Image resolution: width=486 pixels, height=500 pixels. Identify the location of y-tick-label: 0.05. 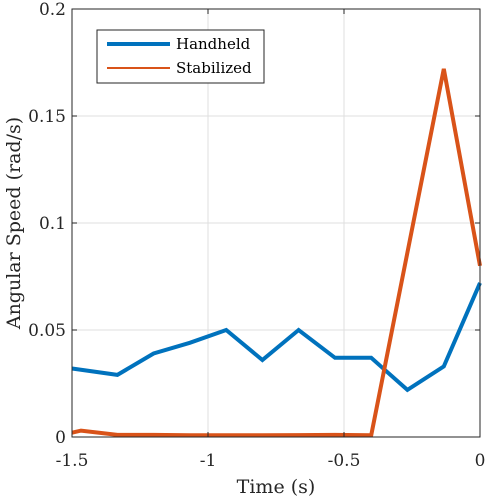
(47, 331).